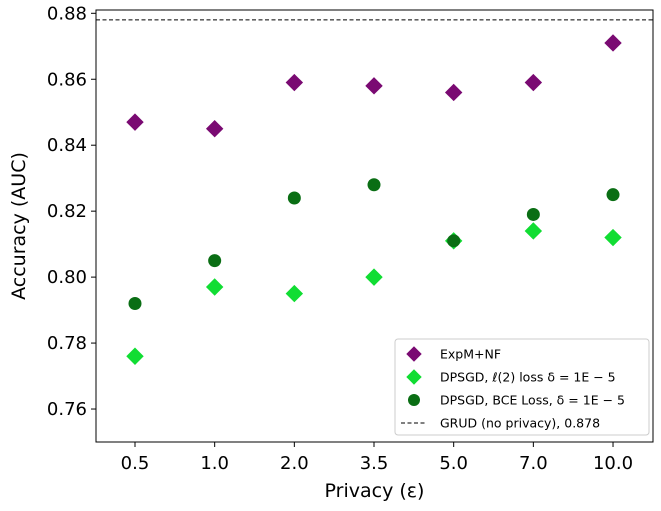  I want to click on legend-entry-3-label: GRUD (no privacy), 0.878, so click(520, 423).